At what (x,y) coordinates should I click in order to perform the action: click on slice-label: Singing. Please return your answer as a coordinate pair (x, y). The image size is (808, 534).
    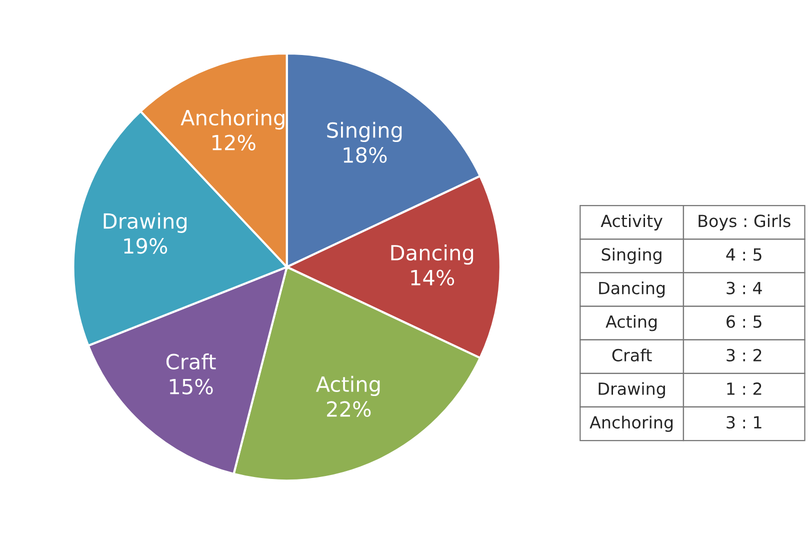
    Looking at the image, I should click on (364, 132).